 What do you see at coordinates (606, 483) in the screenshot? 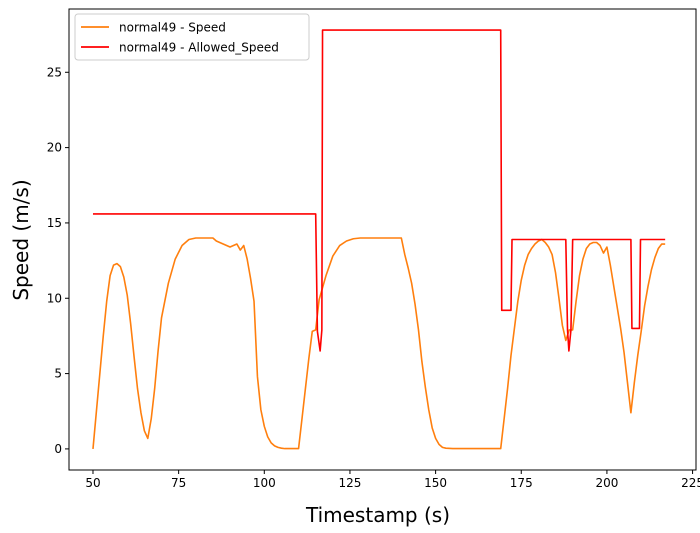
I see `x-tick-label: 200` at bounding box center [606, 483].